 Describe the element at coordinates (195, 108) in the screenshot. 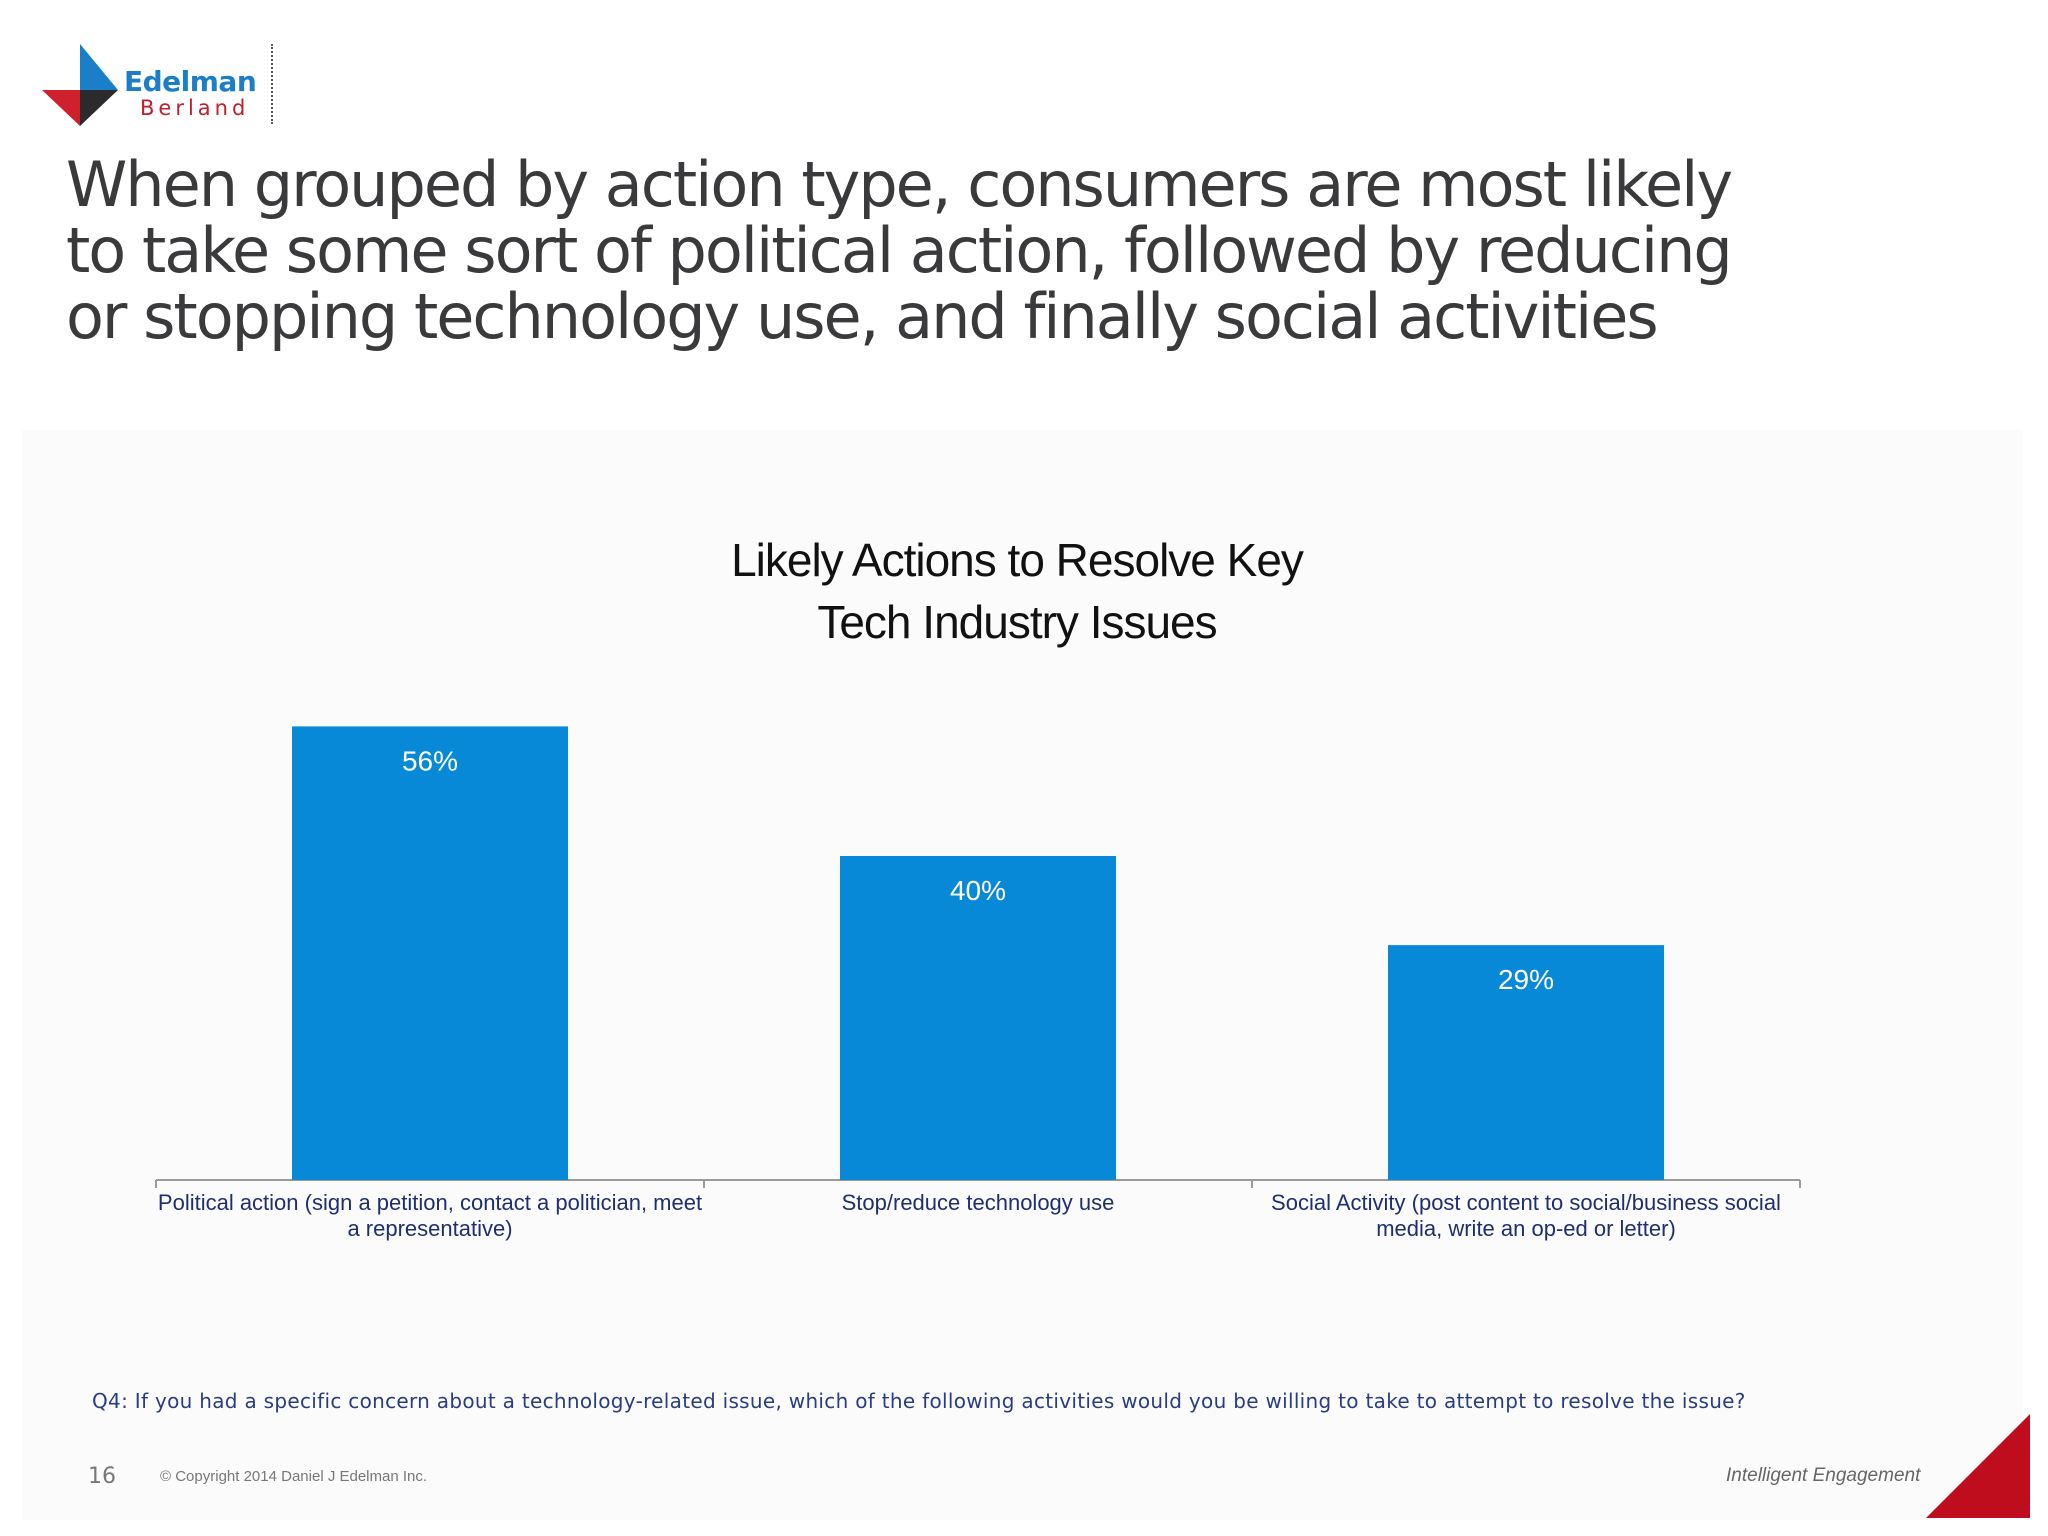

I see `logo-wordmark-berland: Berland` at that location.